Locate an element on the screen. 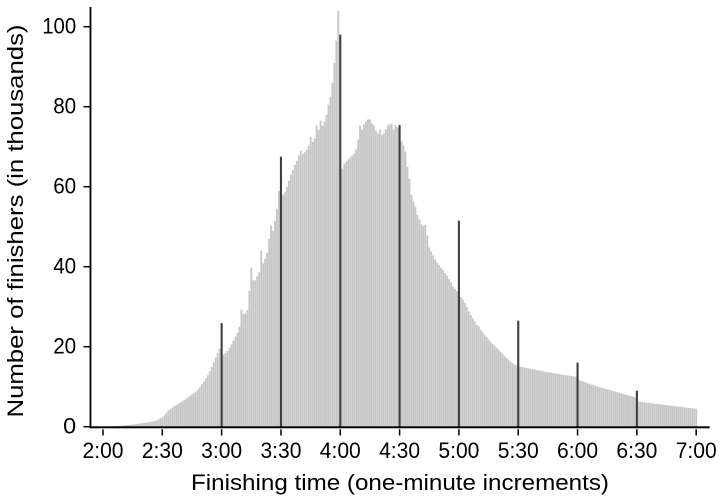  svg-text: 100 is located at coordinates (59, 26).